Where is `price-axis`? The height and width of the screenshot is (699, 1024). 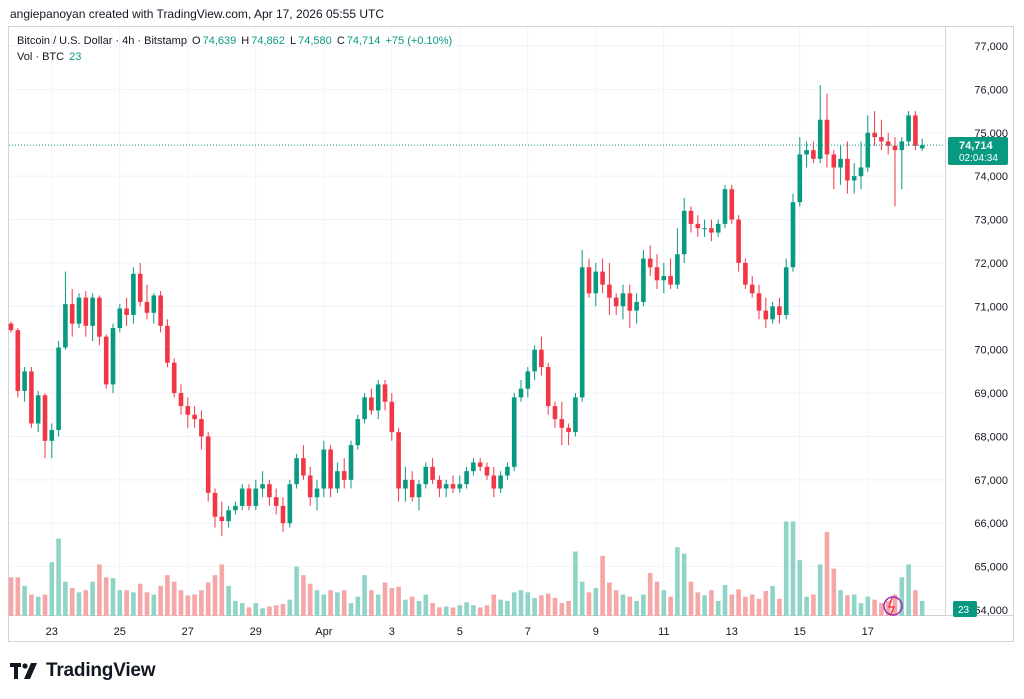 price-axis is located at coordinates (980, 321).